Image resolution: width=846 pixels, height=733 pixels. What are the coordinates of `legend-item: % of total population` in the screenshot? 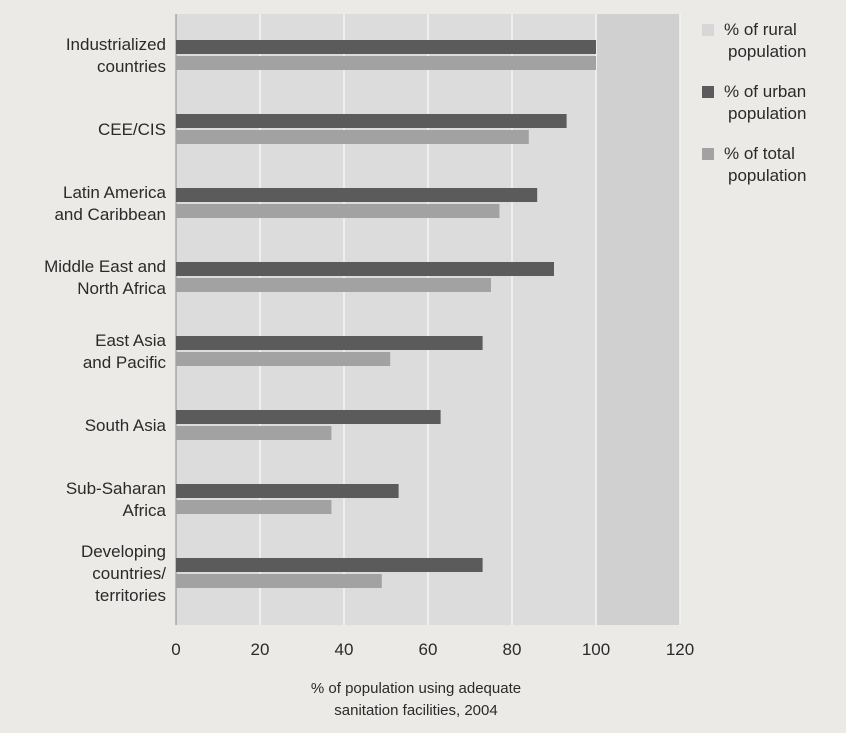 It's located at (754, 164).